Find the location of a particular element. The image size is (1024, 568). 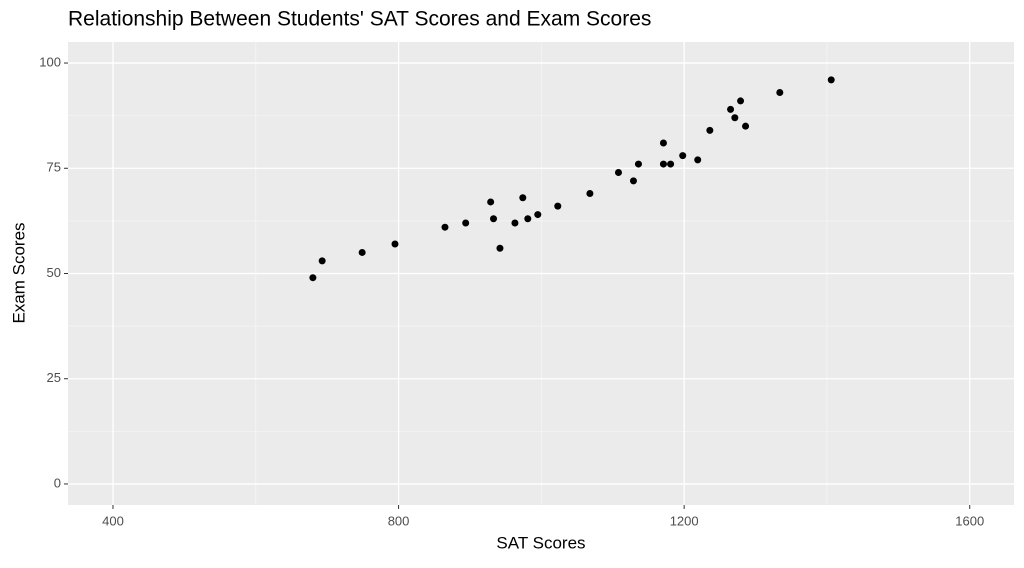

y-tick-label: 100 is located at coordinates (50, 61).